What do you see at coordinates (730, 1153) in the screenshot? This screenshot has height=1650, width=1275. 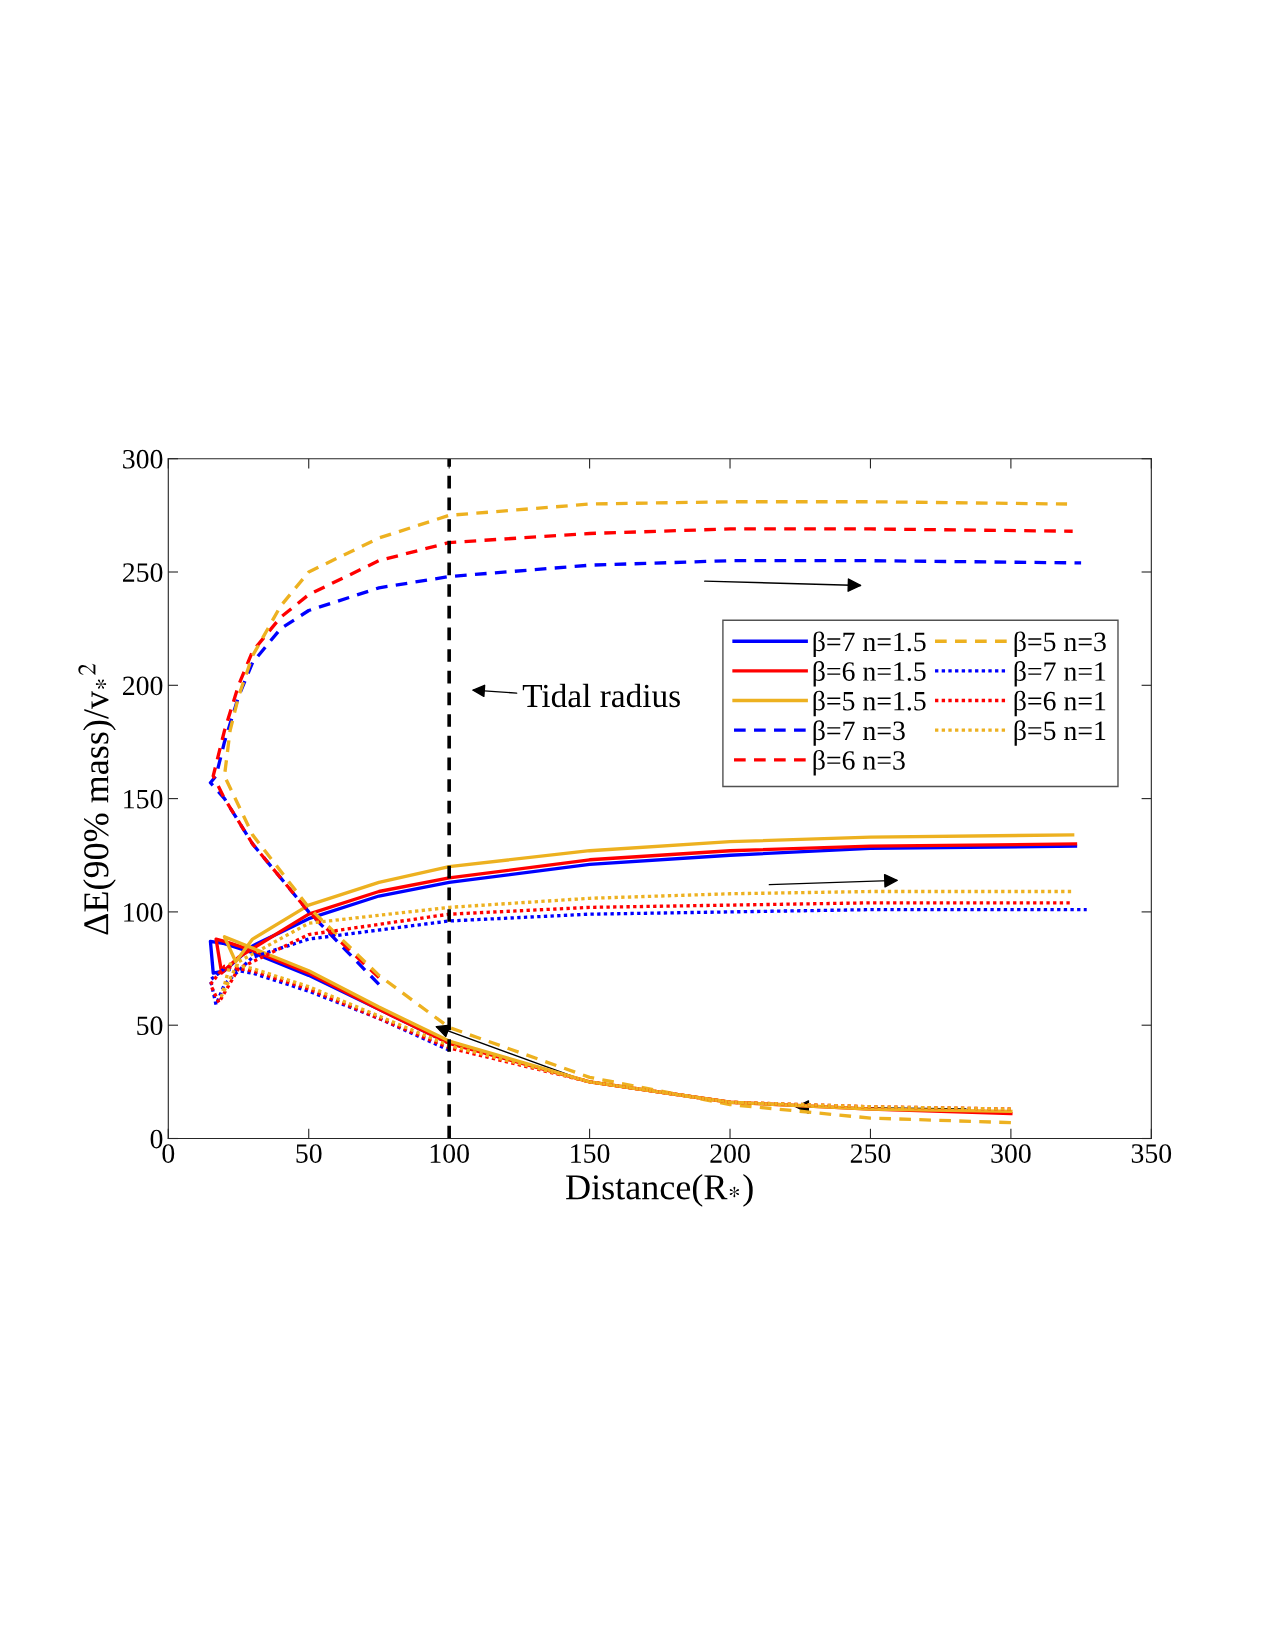 I see `x-tick-label: 200` at bounding box center [730, 1153].